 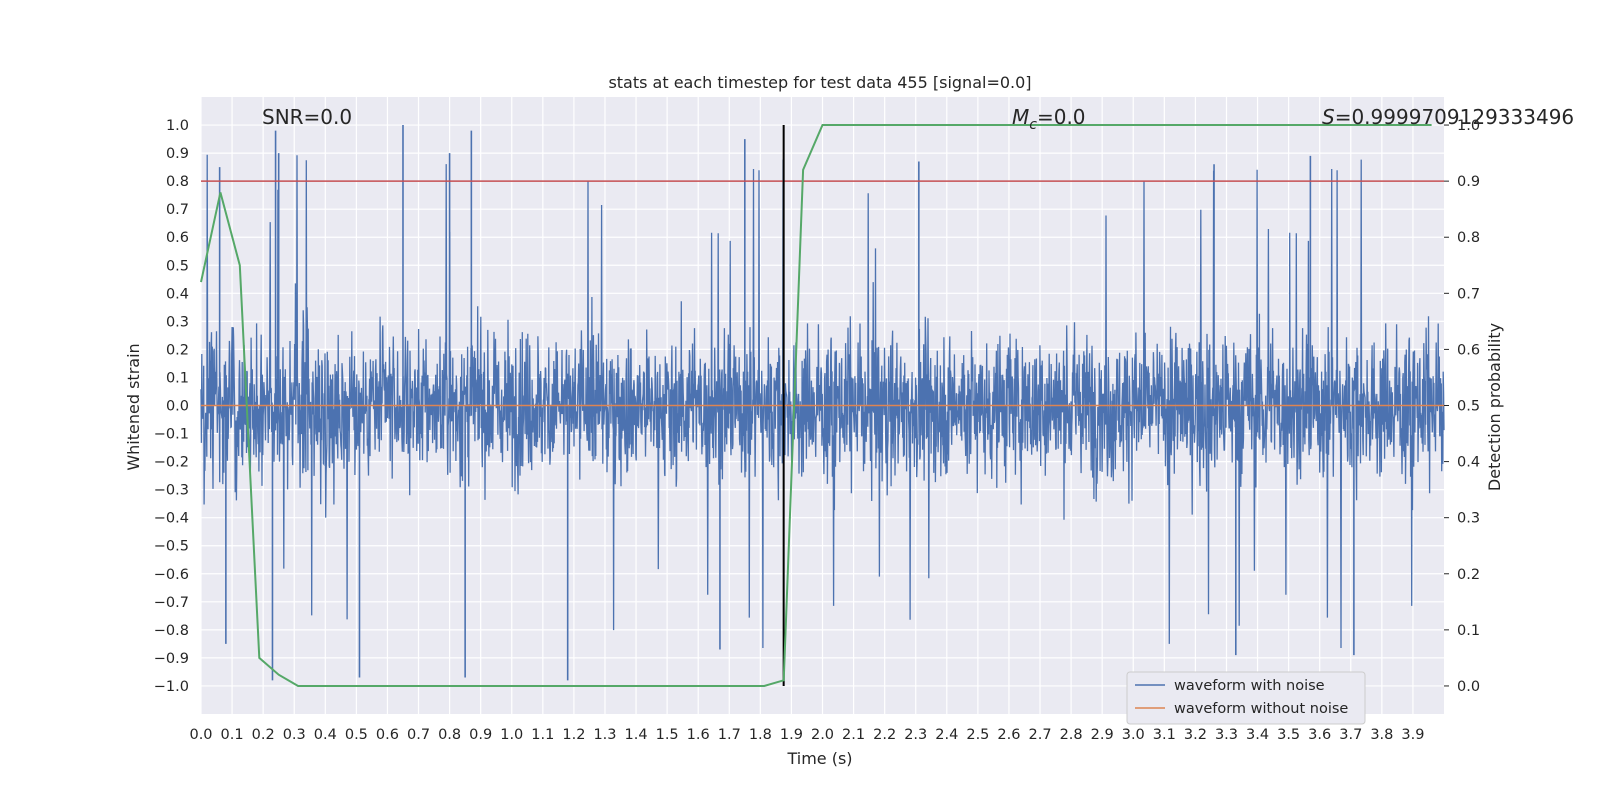 What do you see at coordinates (1328, 117) in the screenshot?
I see `s-symbol: S` at bounding box center [1328, 117].